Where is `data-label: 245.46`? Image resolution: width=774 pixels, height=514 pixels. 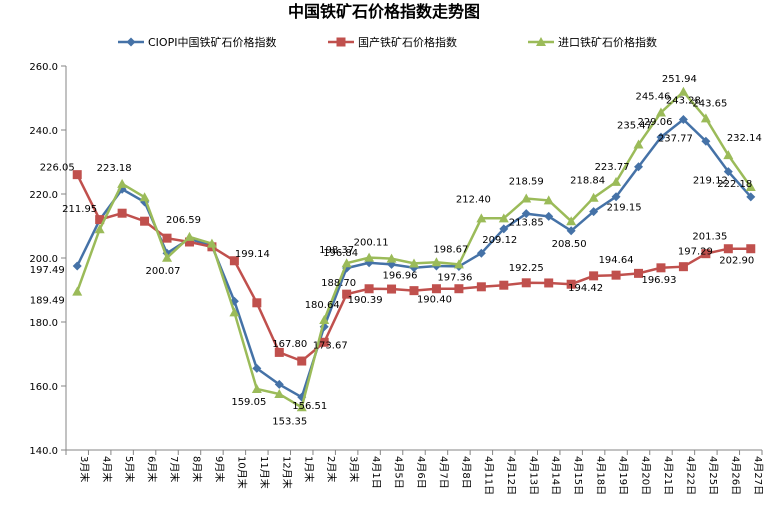
data-label: 245.46 is located at coordinates (652, 97).